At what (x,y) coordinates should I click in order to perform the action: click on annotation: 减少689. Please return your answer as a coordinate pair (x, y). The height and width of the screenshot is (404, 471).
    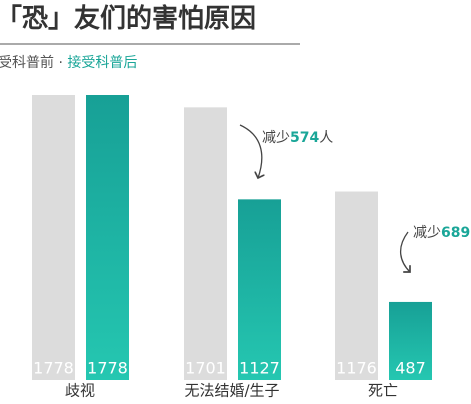
    Looking at the image, I should click on (441, 233).